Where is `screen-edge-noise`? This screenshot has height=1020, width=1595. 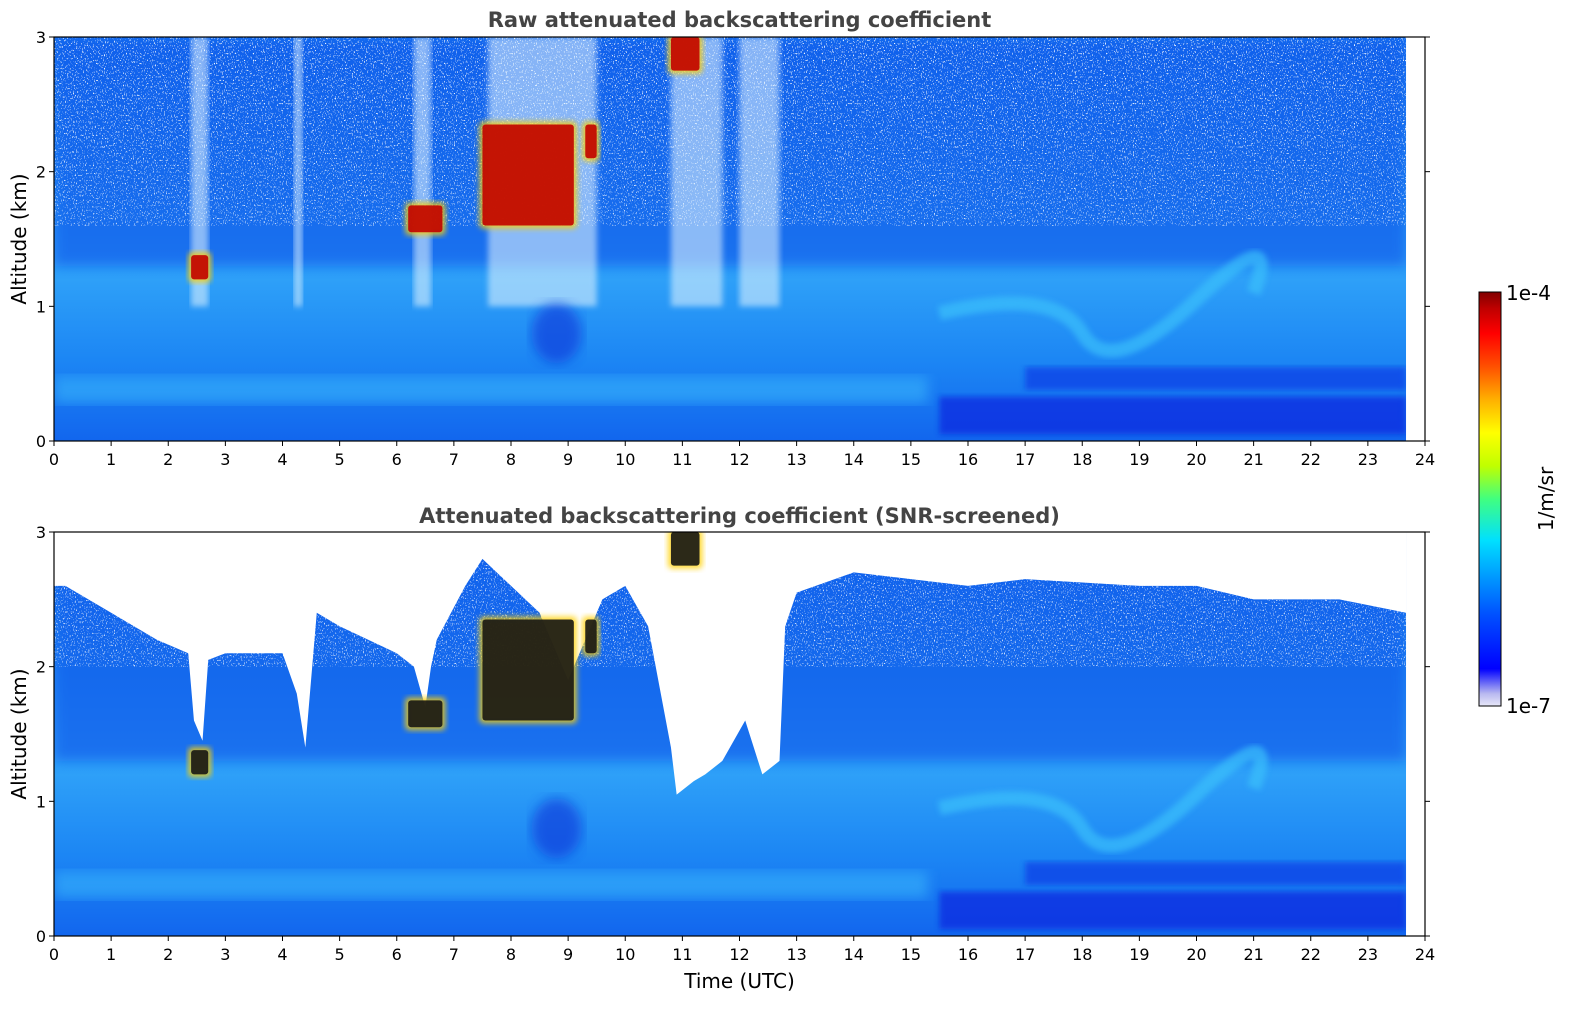
screen-edge-noise is located at coordinates (730, 612).